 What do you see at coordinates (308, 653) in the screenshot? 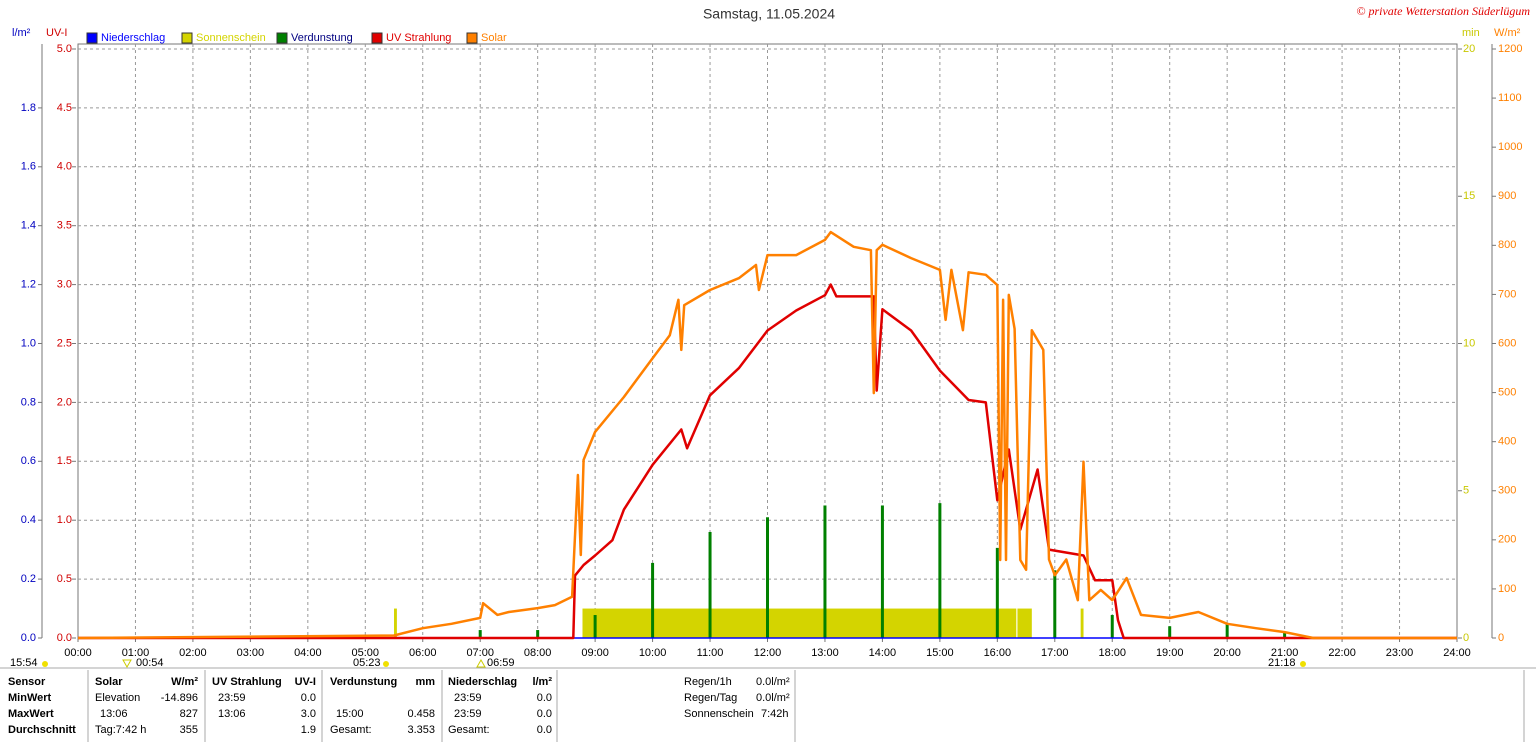
I see `x-tick-label: 04:00` at bounding box center [308, 653].